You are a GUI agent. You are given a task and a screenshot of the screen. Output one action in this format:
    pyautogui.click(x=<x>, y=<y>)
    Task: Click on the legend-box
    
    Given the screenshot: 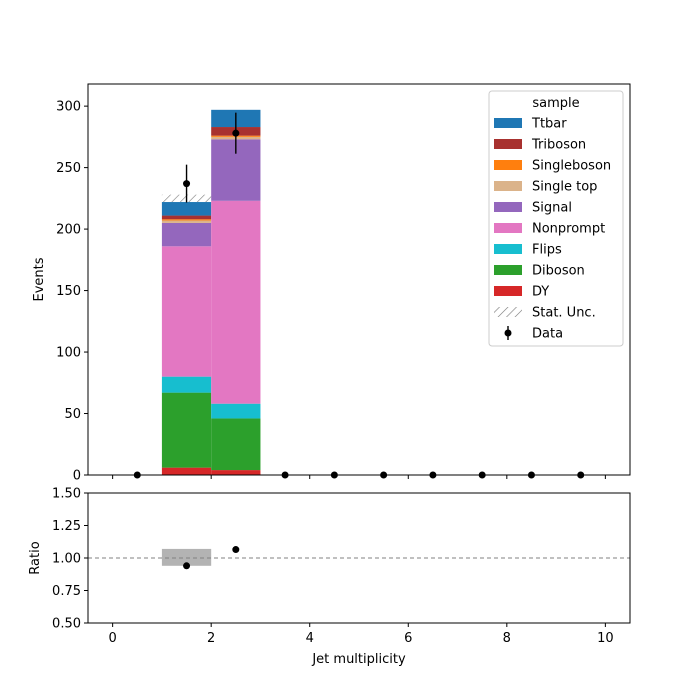 What is the action you would take?
    pyautogui.click(x=556, y=218)
    